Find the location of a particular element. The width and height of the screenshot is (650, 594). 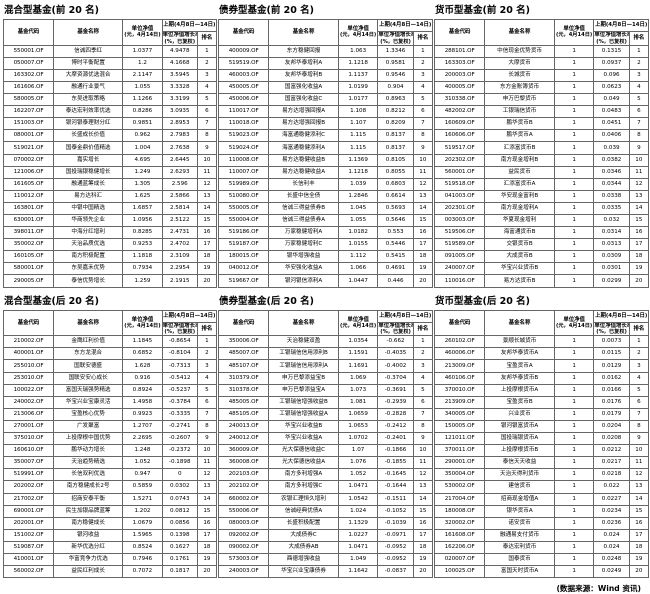

cell-rank: 3 is located at coordinates (423, 366).